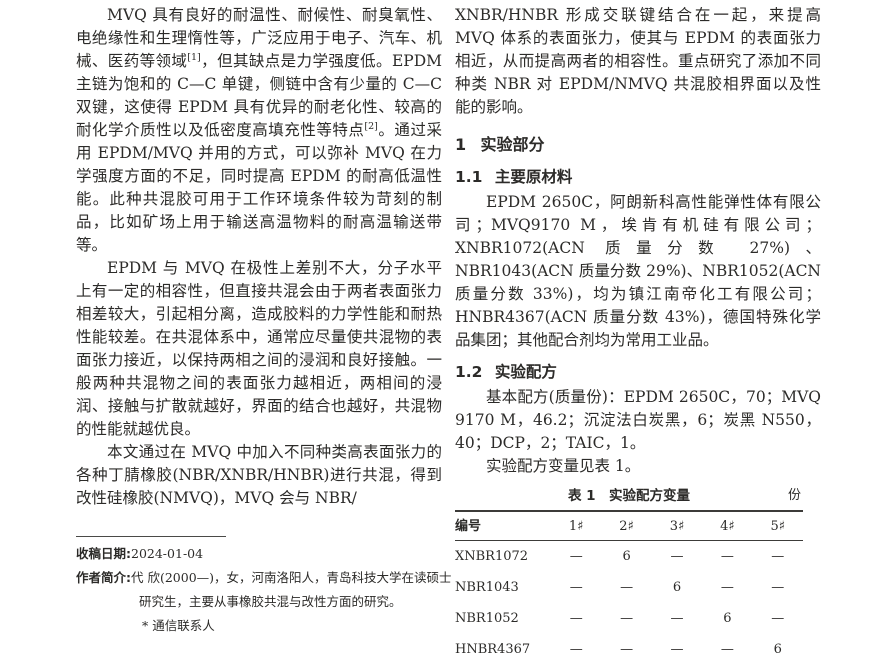 This screenshot has height=663, width=869. What do you see at coordinates (525, 372) in the screenshot?
I see `section-title: 实验配方` at bounding box center [525, 372].